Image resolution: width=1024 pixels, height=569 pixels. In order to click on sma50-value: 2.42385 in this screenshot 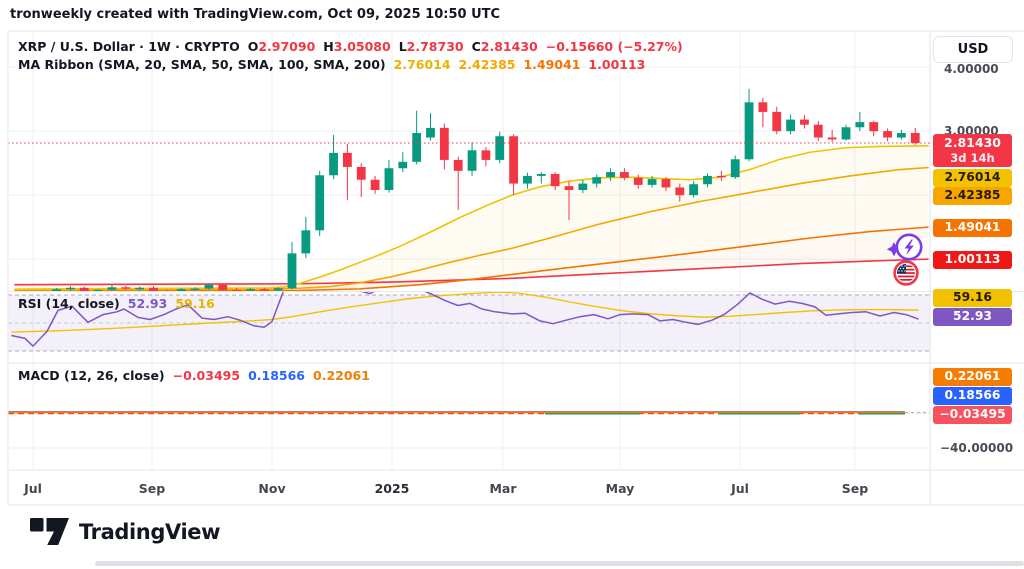, I will do `click(487, 64)`.